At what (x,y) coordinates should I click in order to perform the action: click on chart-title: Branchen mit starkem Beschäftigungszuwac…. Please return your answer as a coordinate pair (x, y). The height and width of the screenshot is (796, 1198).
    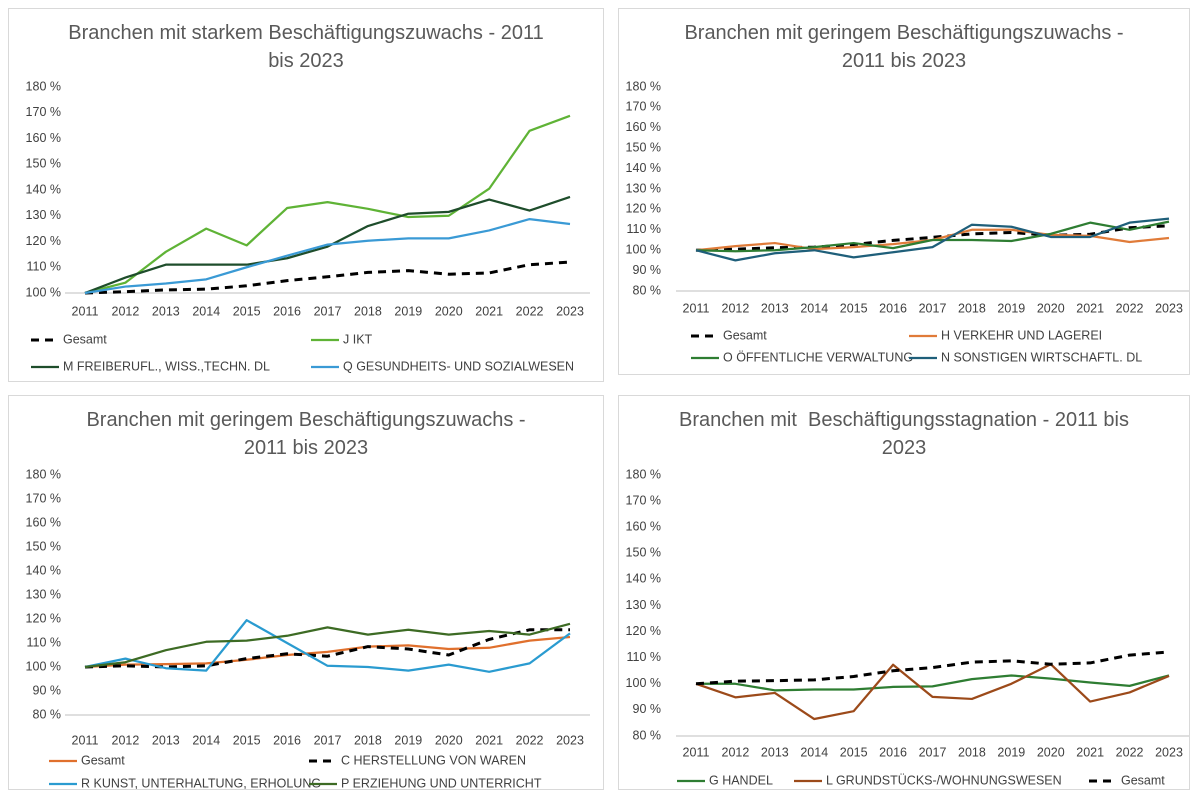
    Looking at the image, I should click on (309, 47).